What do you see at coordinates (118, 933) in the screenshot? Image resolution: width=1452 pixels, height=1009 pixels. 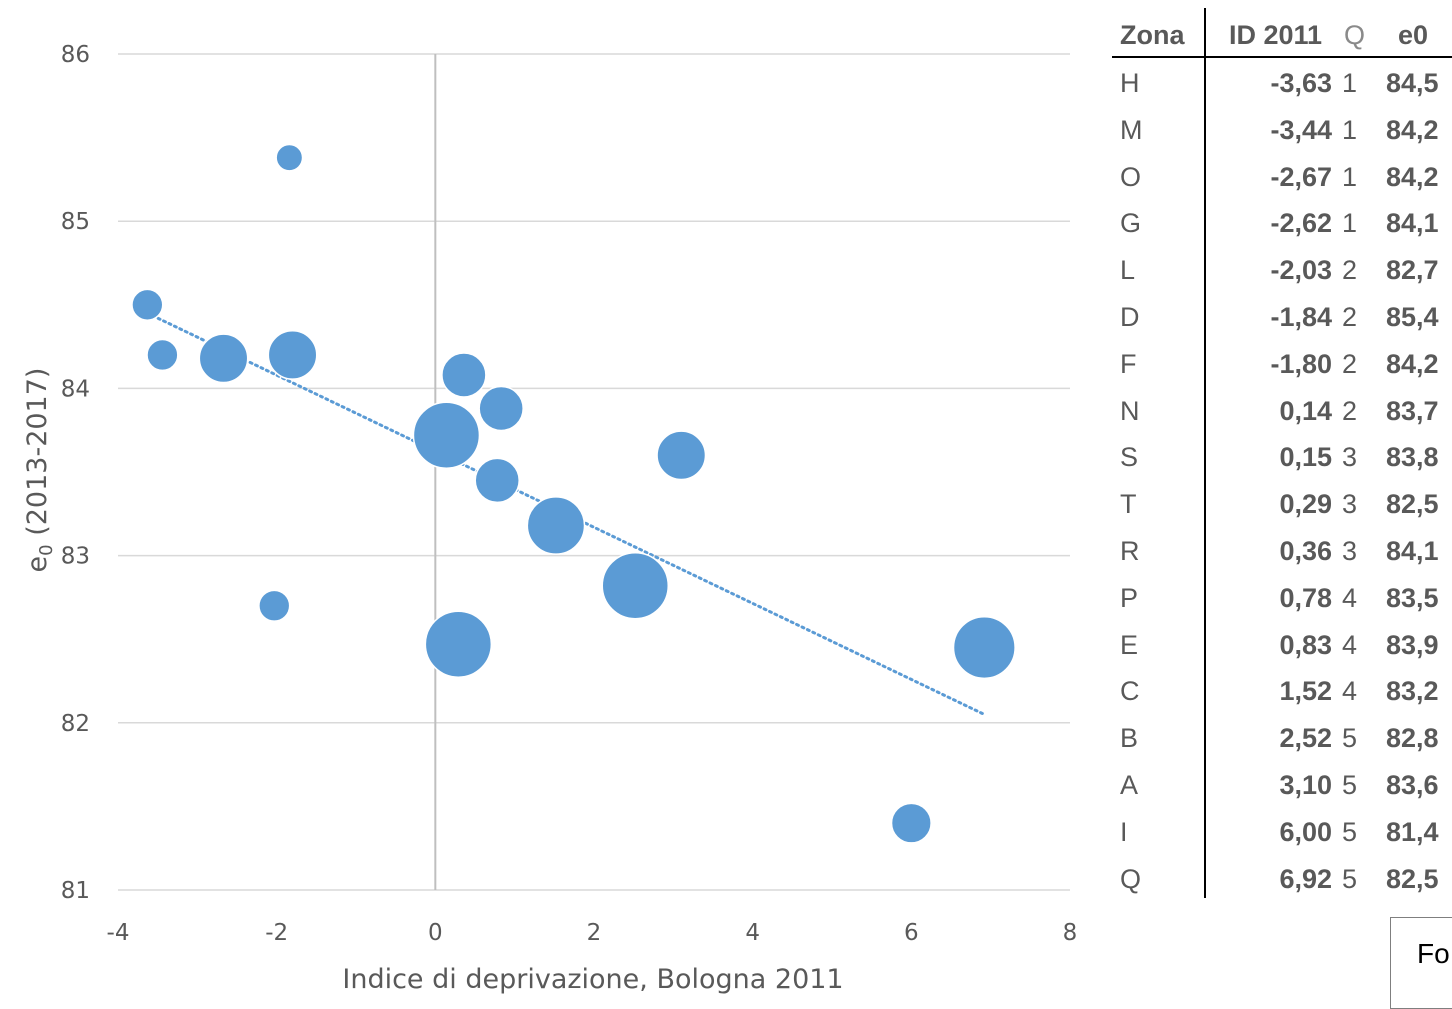 I see `x-tick-label: -4` at bounding box center [118, 933].